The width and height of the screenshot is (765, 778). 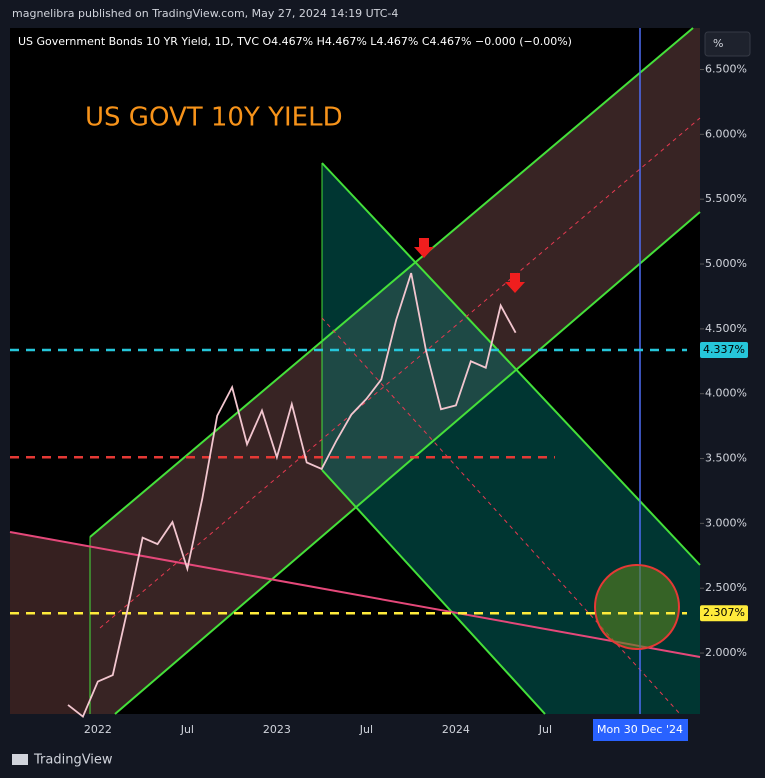 I want to click on y-tick-label: 4.500%, so click(x=726, y=328).